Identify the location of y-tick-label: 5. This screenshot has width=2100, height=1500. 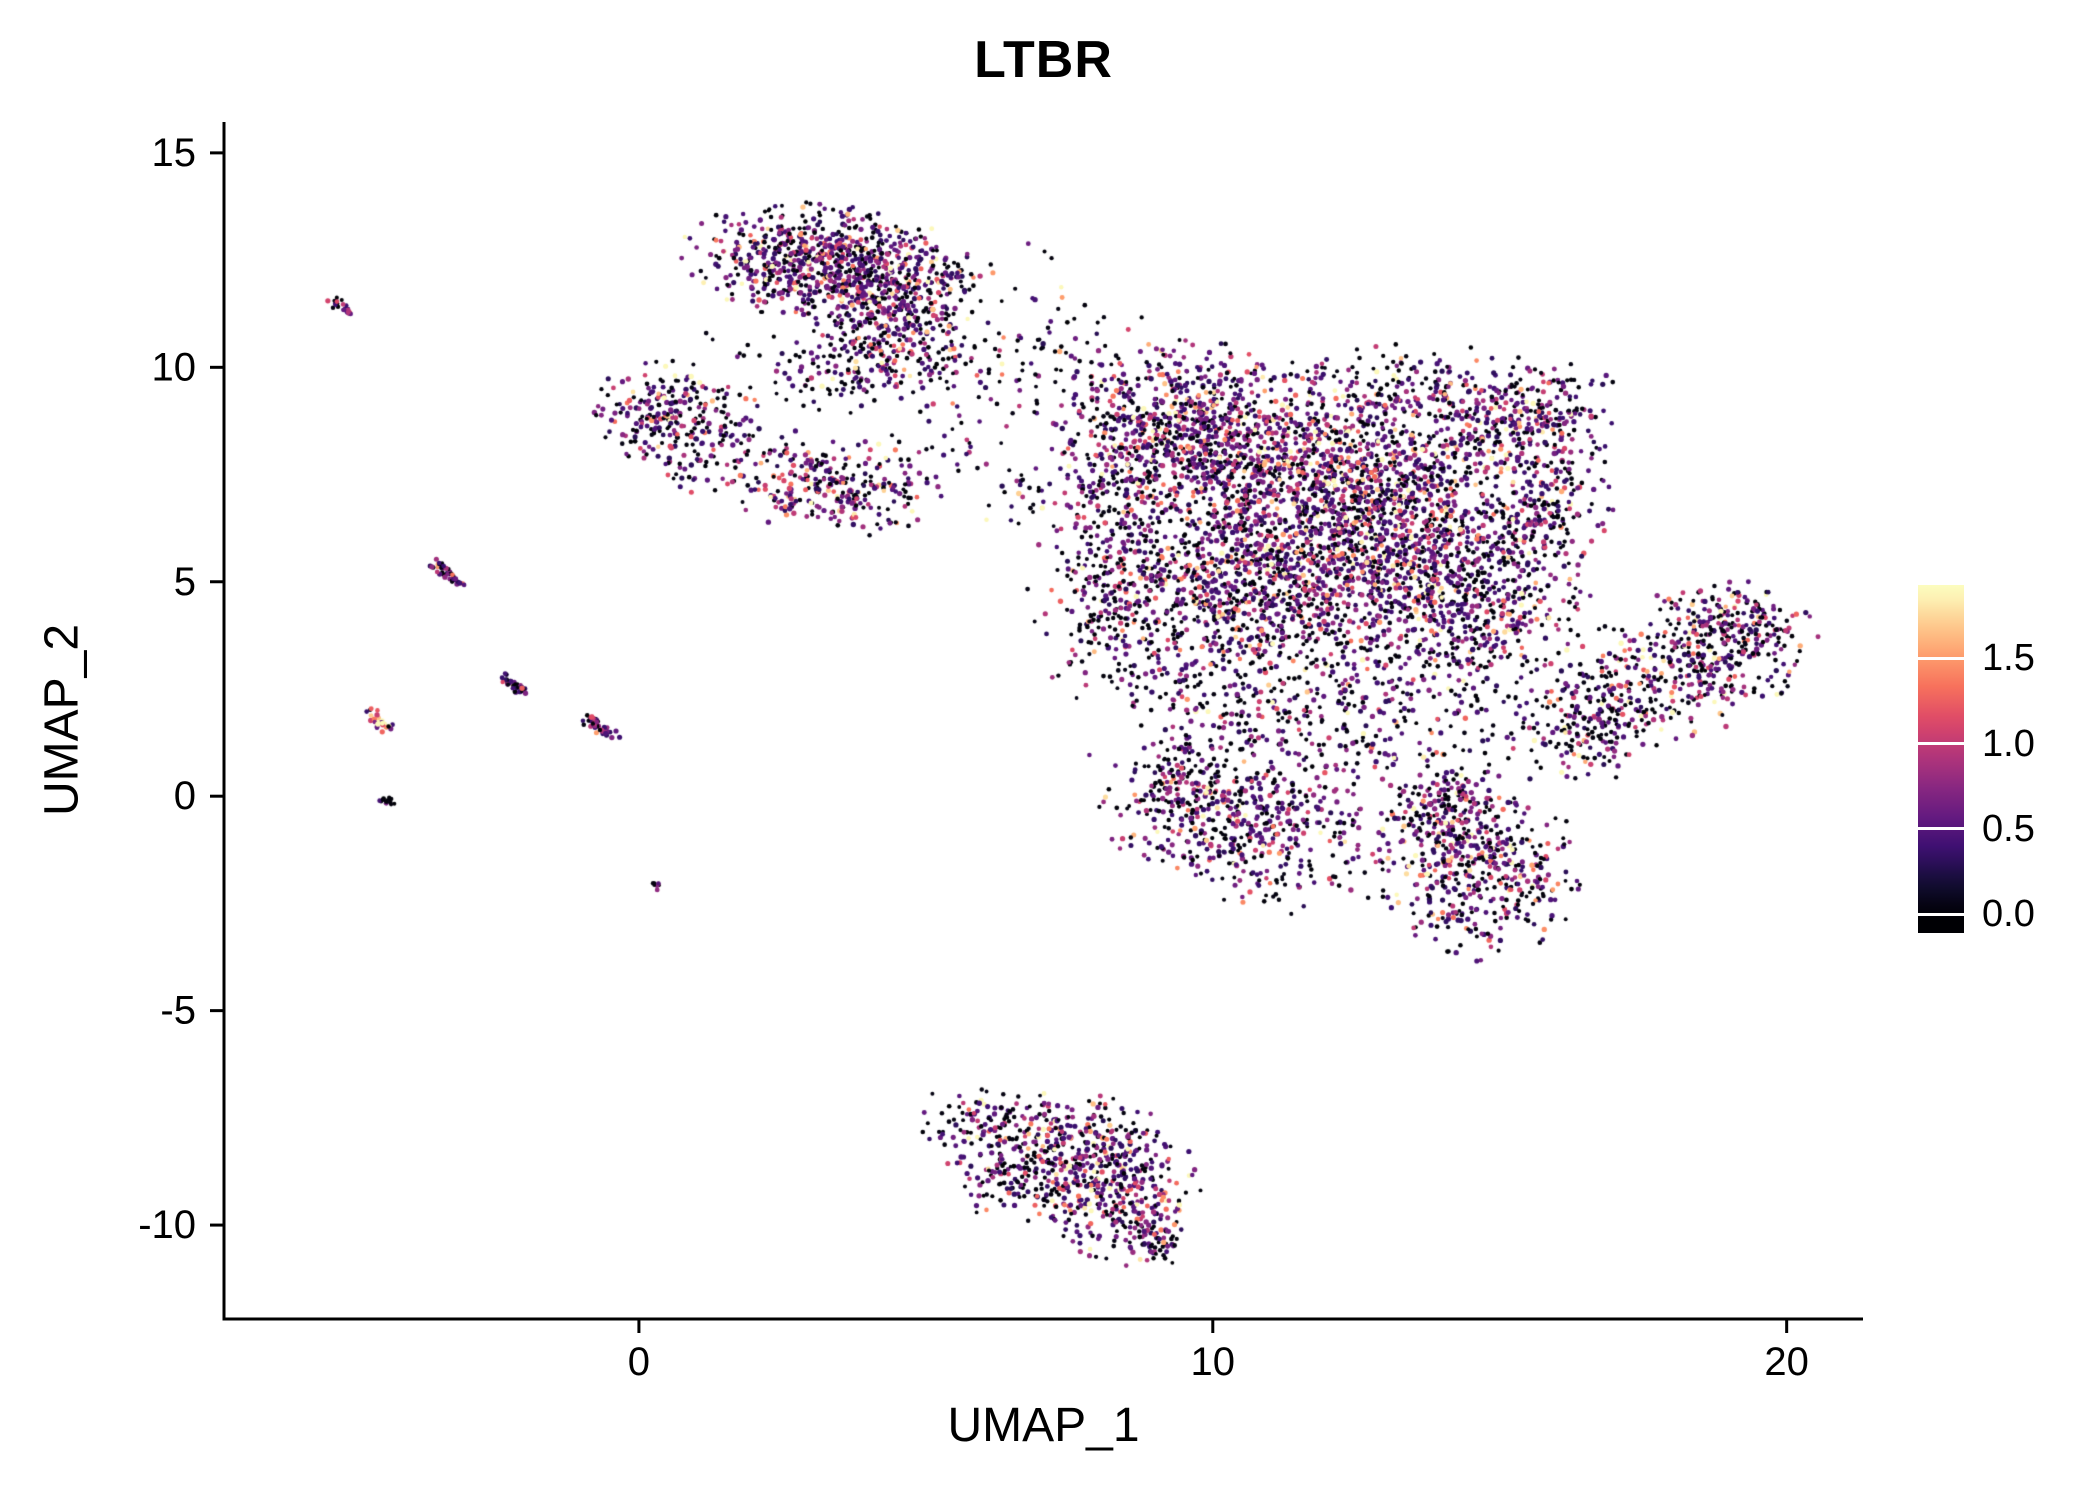
(185, 582).